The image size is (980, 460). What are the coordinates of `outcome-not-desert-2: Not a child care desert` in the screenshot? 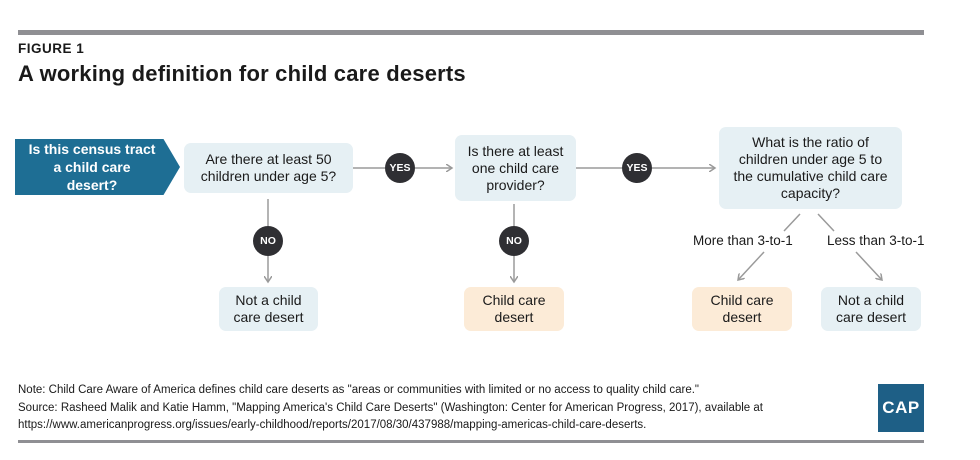 It's located at (871, 309).